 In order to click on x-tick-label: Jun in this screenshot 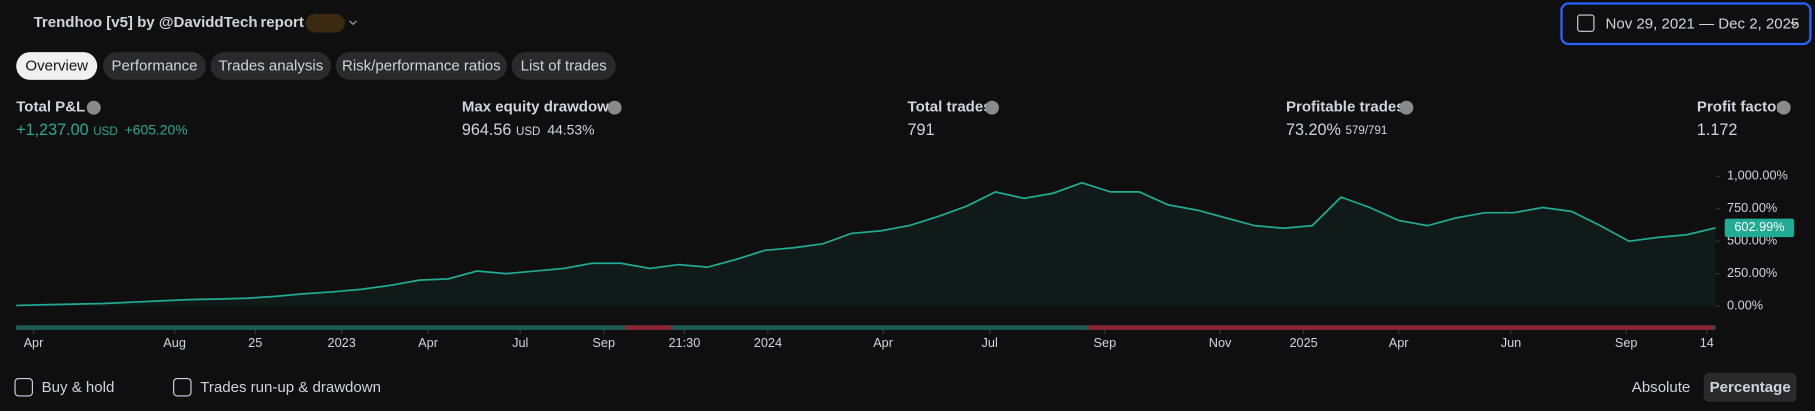, I will do `click(1511, 342)`.